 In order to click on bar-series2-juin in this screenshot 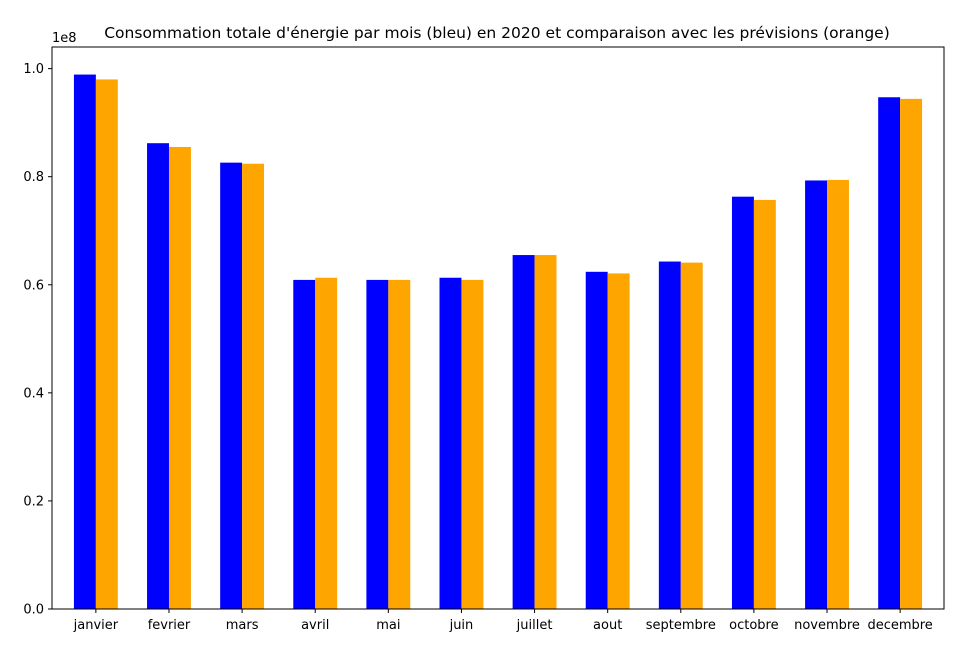, I will do `click(472, 444)`.